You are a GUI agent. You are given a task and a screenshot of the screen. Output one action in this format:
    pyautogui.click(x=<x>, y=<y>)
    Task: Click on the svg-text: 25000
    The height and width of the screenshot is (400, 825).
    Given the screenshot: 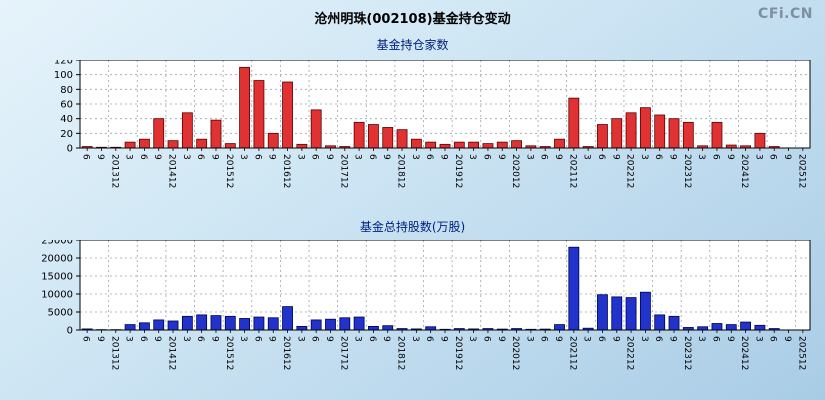 What is the action you would take?
    pyautogui.click(x=57, y=243)
    